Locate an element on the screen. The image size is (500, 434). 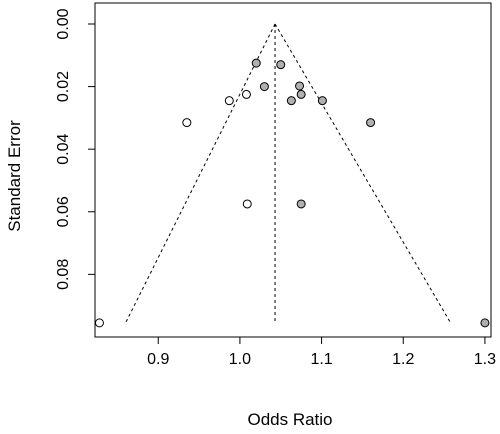
y-tick-label: 0.02 is located at coordinates (63, 86).